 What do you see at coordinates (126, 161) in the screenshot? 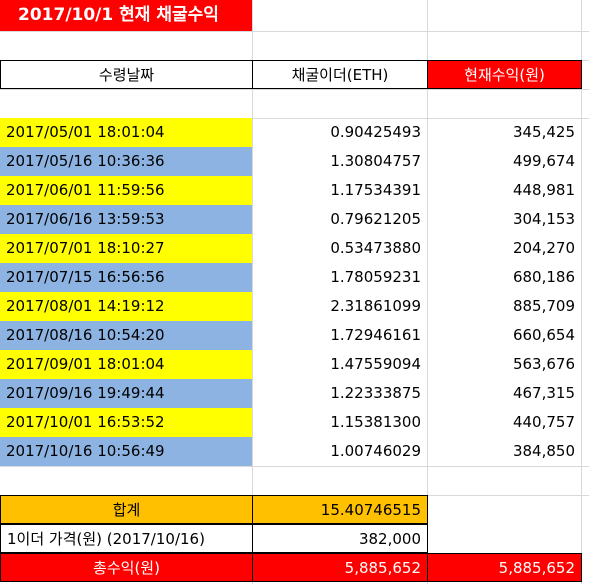
I see `row-date: 2017/05/16 10:36:36` at bounding box center [126, 161].